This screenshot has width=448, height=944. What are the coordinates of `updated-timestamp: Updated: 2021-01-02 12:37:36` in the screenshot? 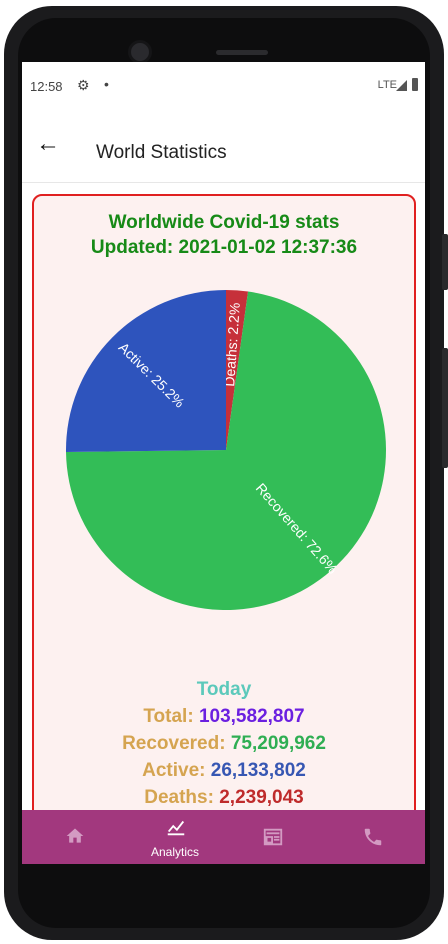 It's located at (224, 247).